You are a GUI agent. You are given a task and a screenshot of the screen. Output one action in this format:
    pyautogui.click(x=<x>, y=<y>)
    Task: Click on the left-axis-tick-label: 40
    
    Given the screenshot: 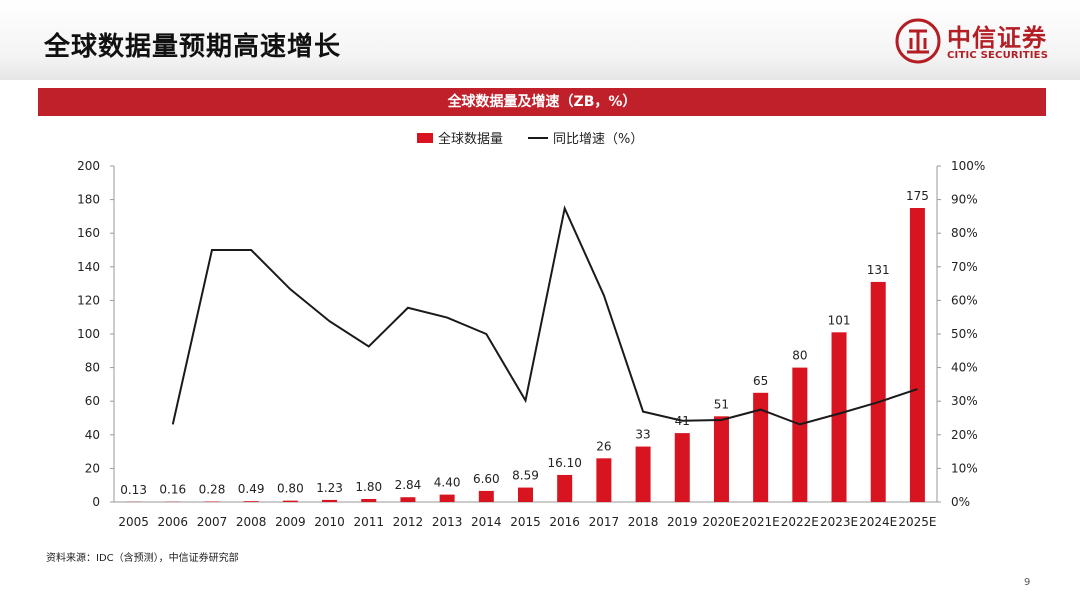 What is the action you would take?
    pyautogui.click(x=92, y=435)
    